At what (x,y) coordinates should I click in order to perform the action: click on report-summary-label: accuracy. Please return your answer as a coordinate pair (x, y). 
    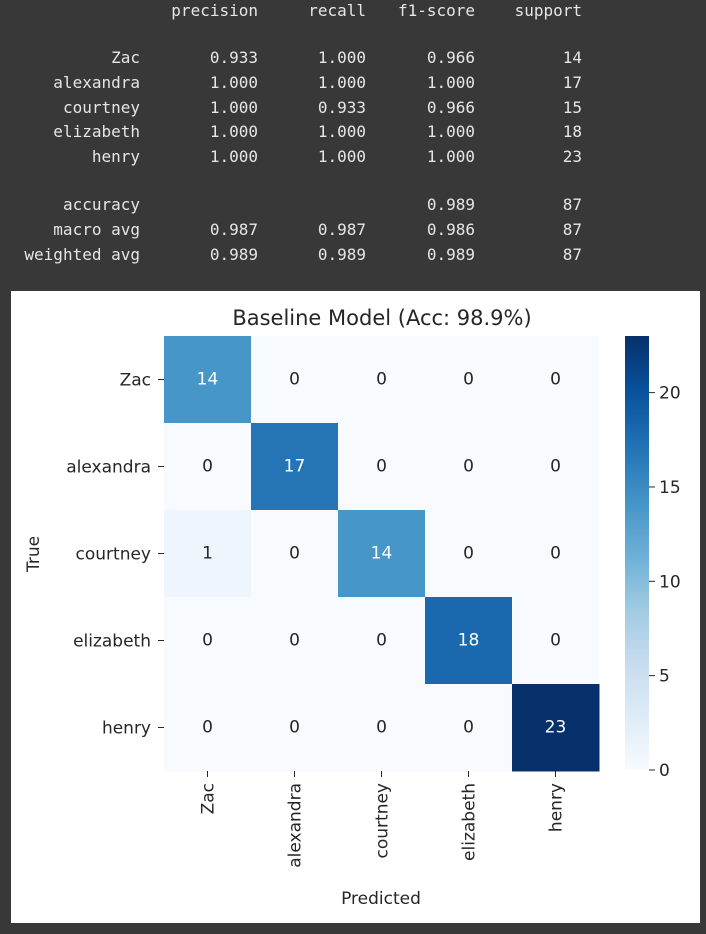
    Looking at the image, I should click on (101, 204).